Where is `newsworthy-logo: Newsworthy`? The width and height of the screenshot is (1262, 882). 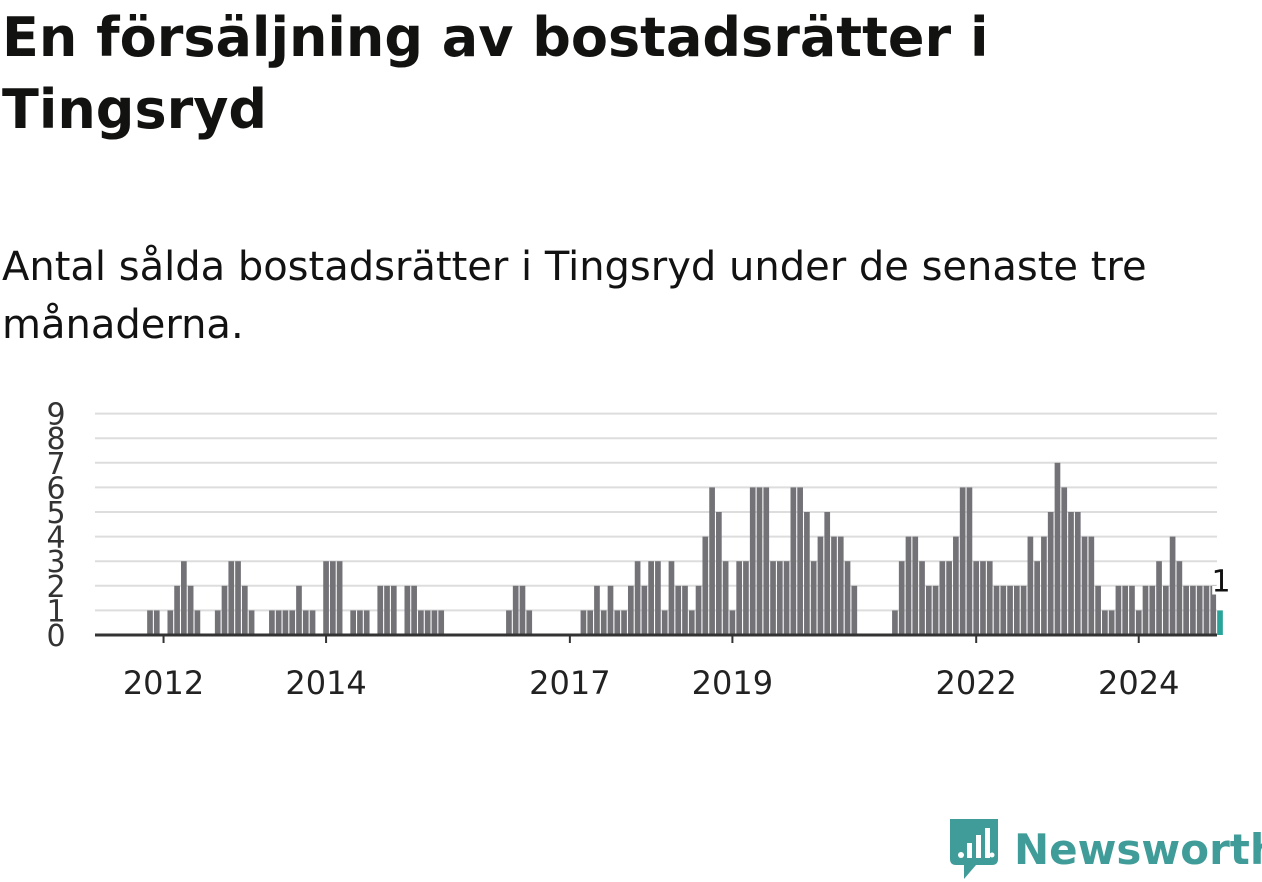
newsworthy-logo: Newsworthy is located at coordinates (1106, 850).